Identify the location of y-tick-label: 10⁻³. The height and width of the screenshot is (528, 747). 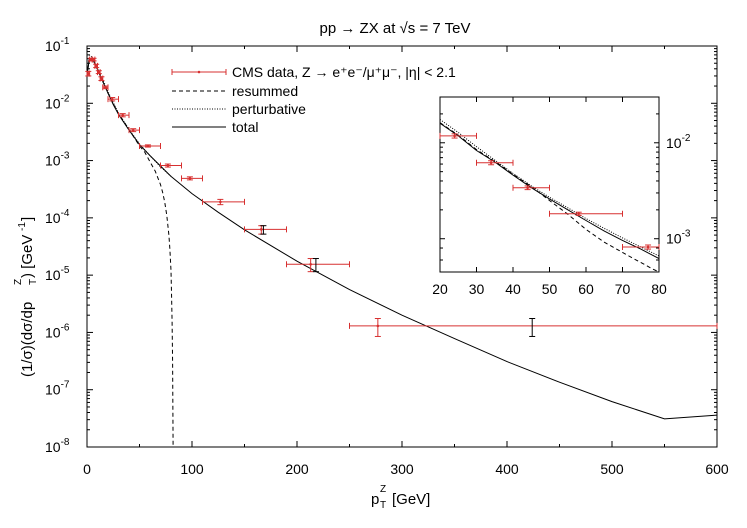
(57, 160).